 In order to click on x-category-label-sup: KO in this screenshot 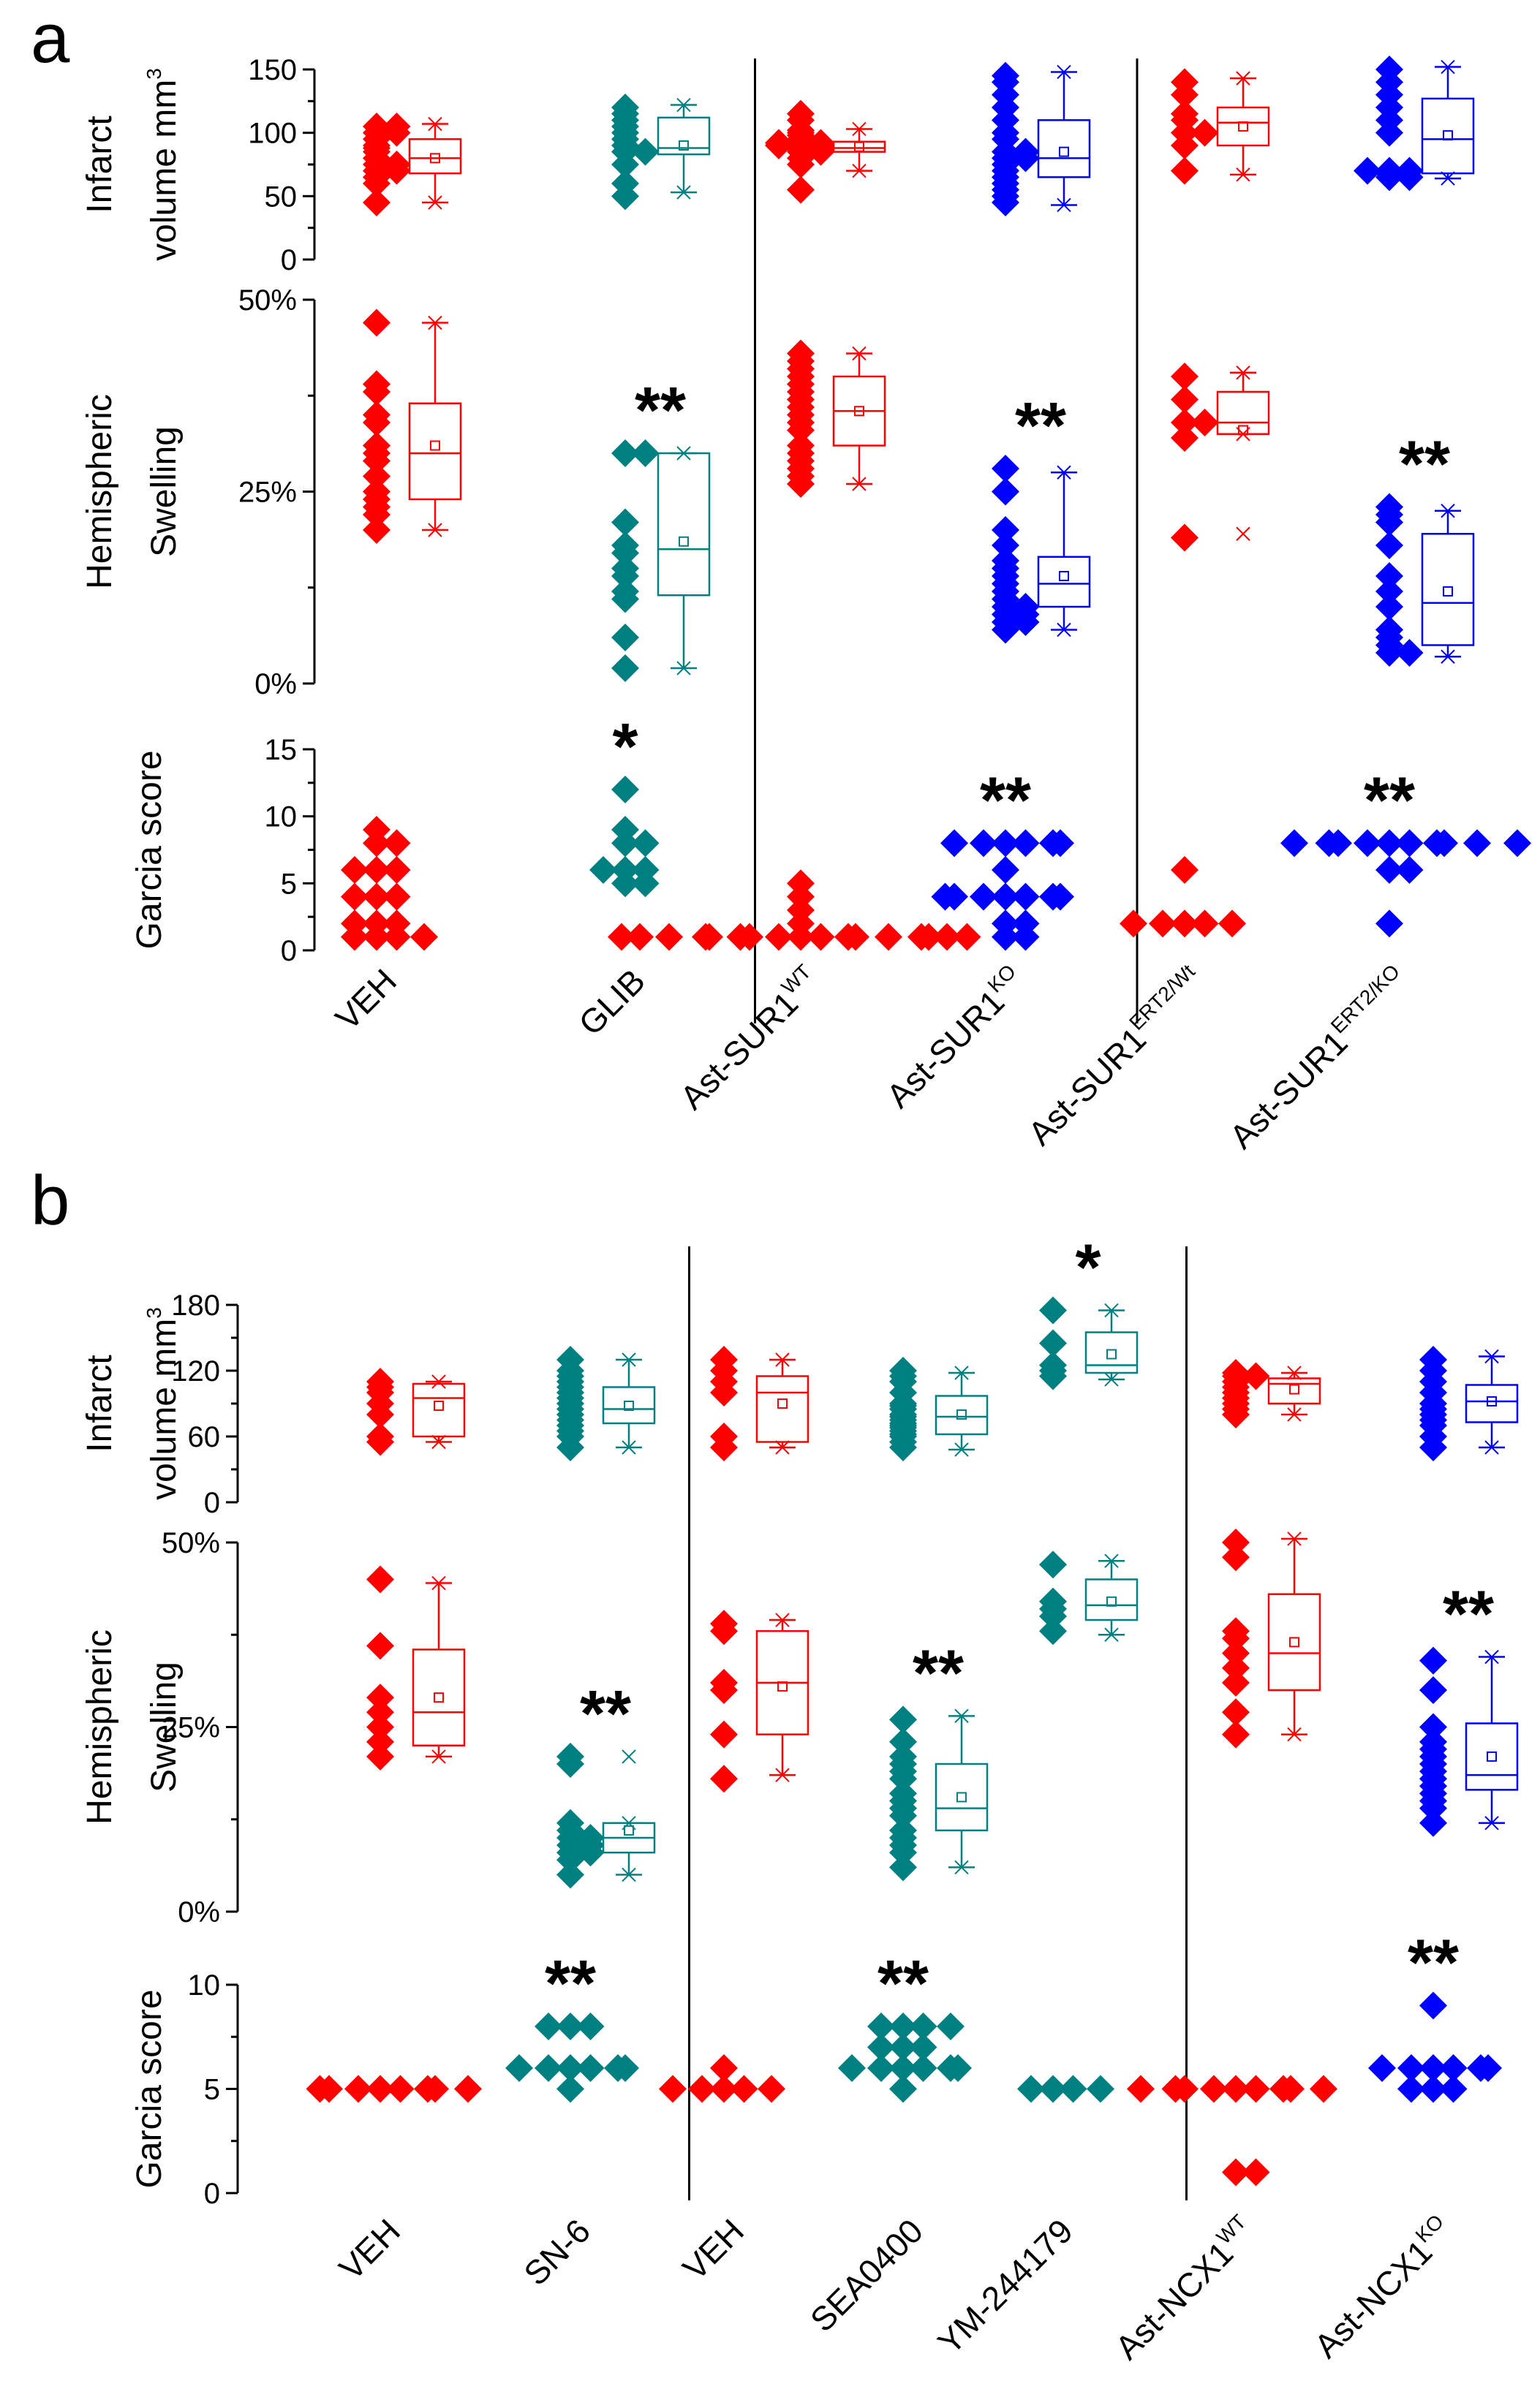, I will do `click(1430, 2228)`.